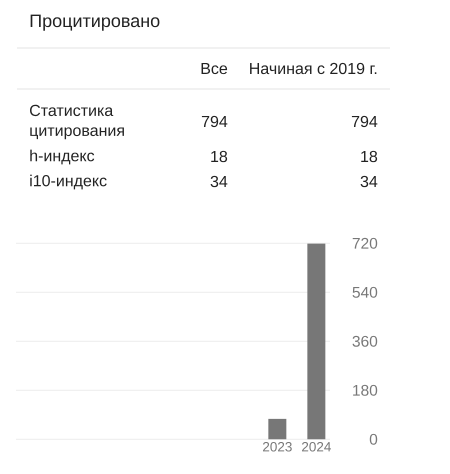 The height and width of the screenshot is (474, 450). What do you see at coordinates (365, 390) in the screenshot?
I see `y-tick-label: 180` at bounding box center [365, 390].